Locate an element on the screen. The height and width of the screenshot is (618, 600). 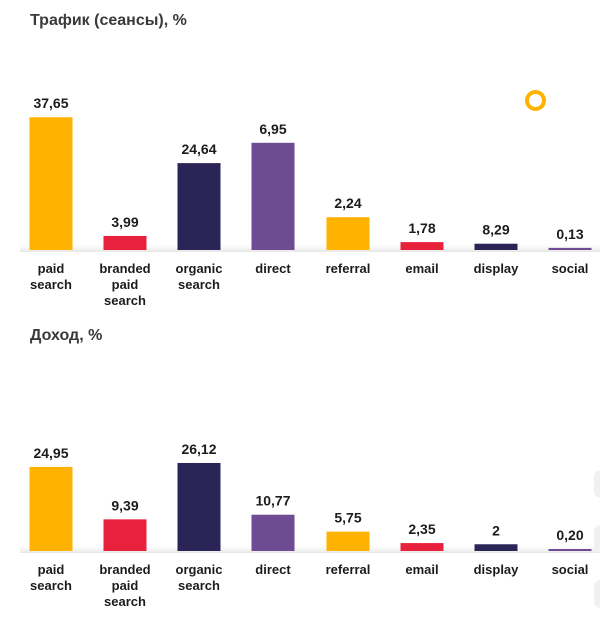
value-label: 0,20 is located at coordinates (569, 535).